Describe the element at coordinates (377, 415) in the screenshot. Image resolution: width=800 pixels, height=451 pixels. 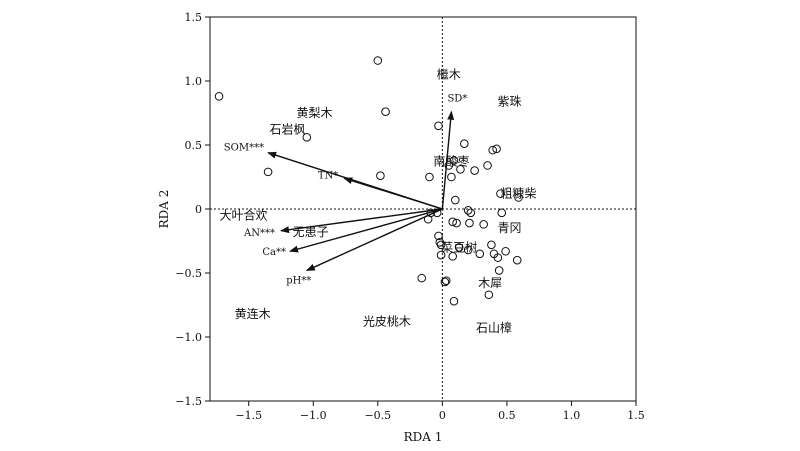
I see `x-tick-label: −0.5` at that location.